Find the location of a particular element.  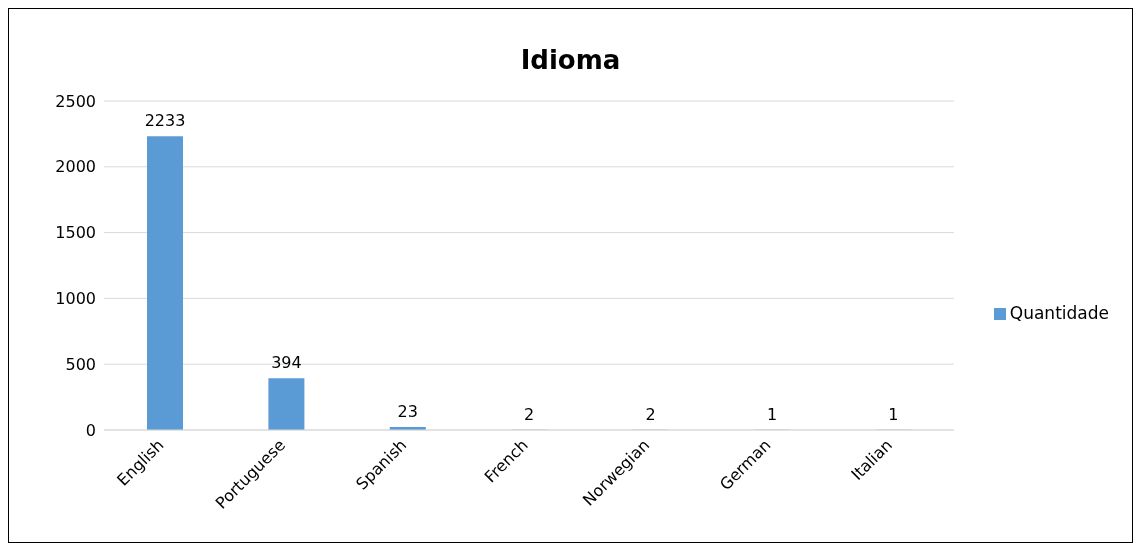

data-label: 23 is located at coordinates (407, 411).